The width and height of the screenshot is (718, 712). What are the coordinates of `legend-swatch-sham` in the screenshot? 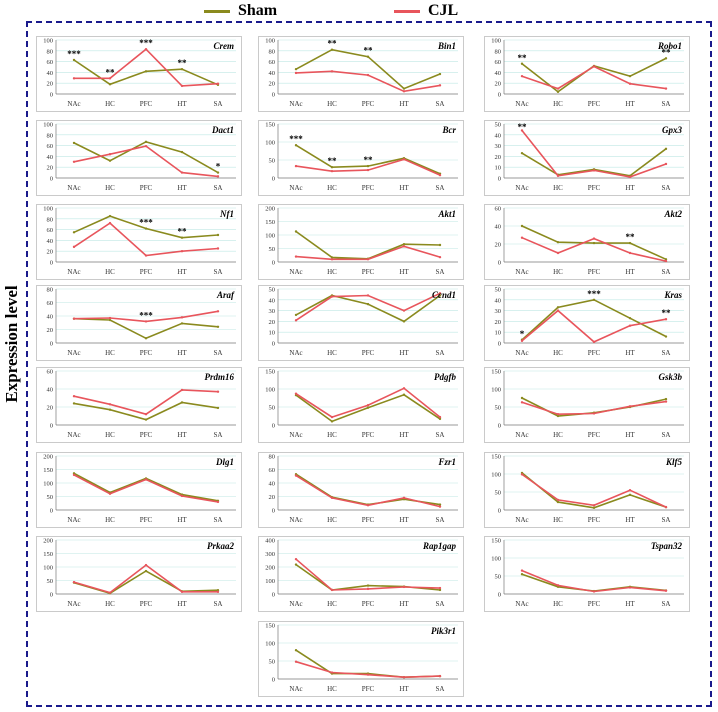 It's located at (217, 11).